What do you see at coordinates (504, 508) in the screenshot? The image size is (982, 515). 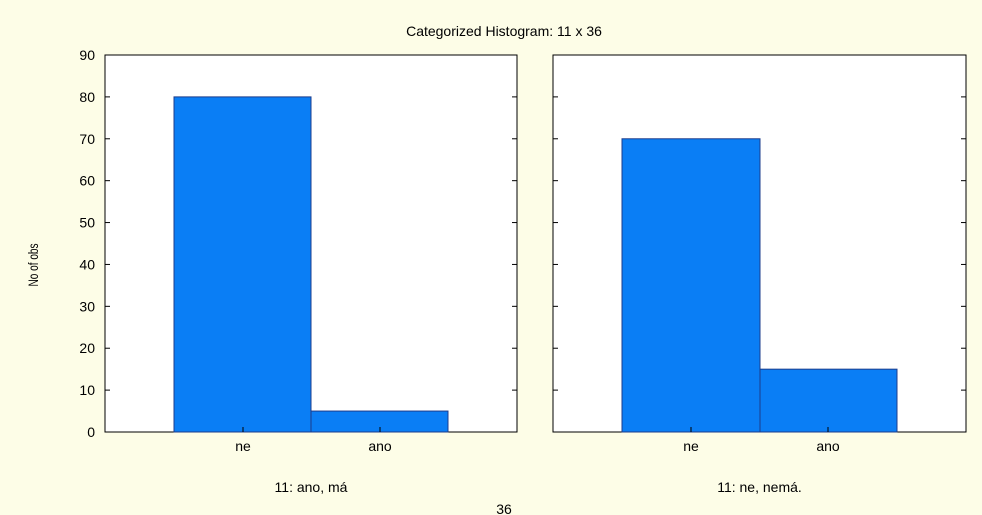 I see `x-axis-label: 36` at bounding box center [504, 508].